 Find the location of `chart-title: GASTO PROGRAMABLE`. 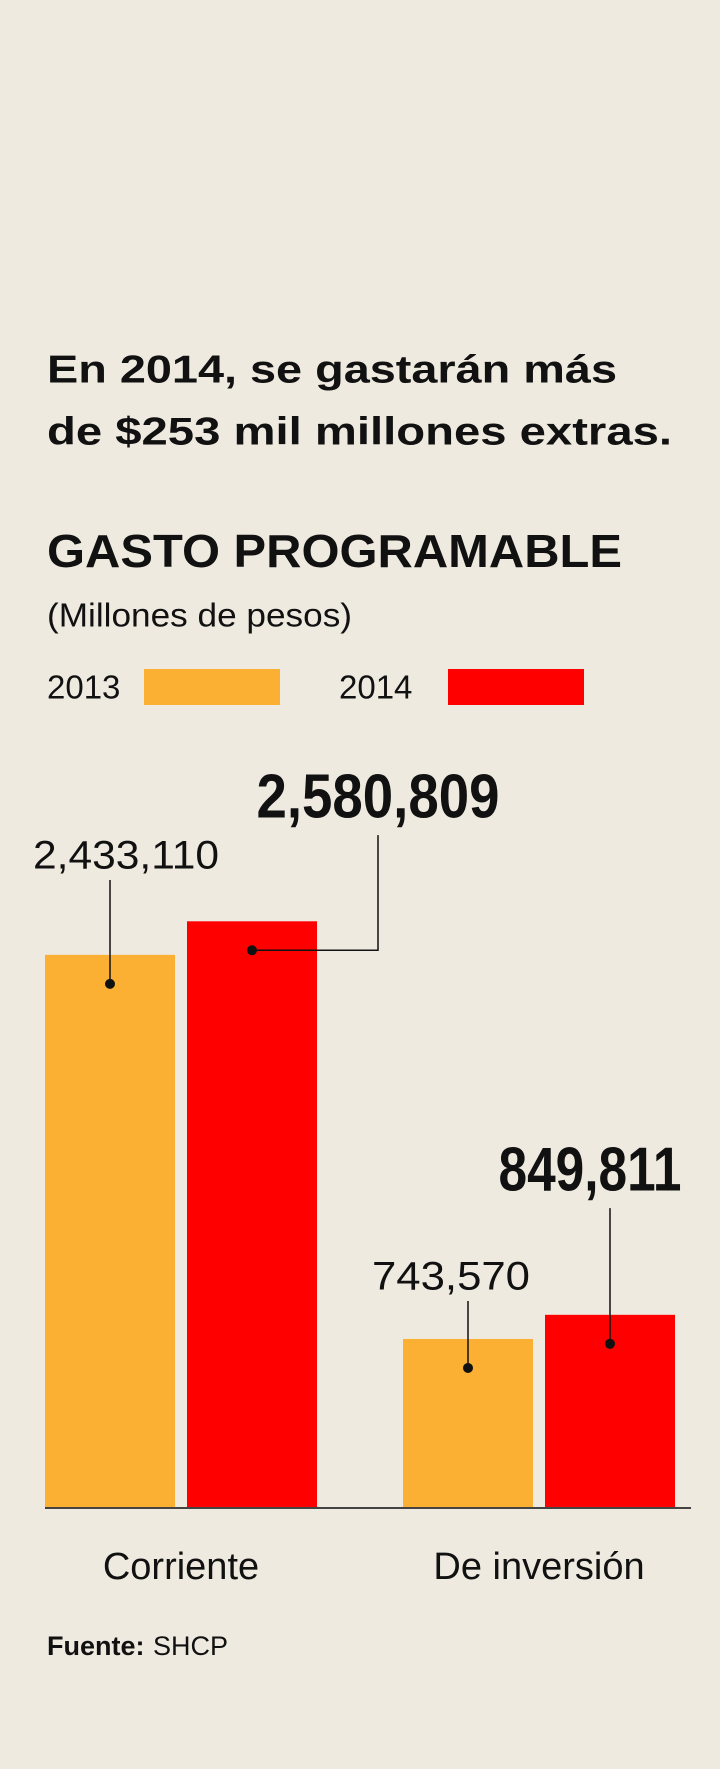

chart-title: GASTO PROGRAMABLE is located at coordinates (334, 551).